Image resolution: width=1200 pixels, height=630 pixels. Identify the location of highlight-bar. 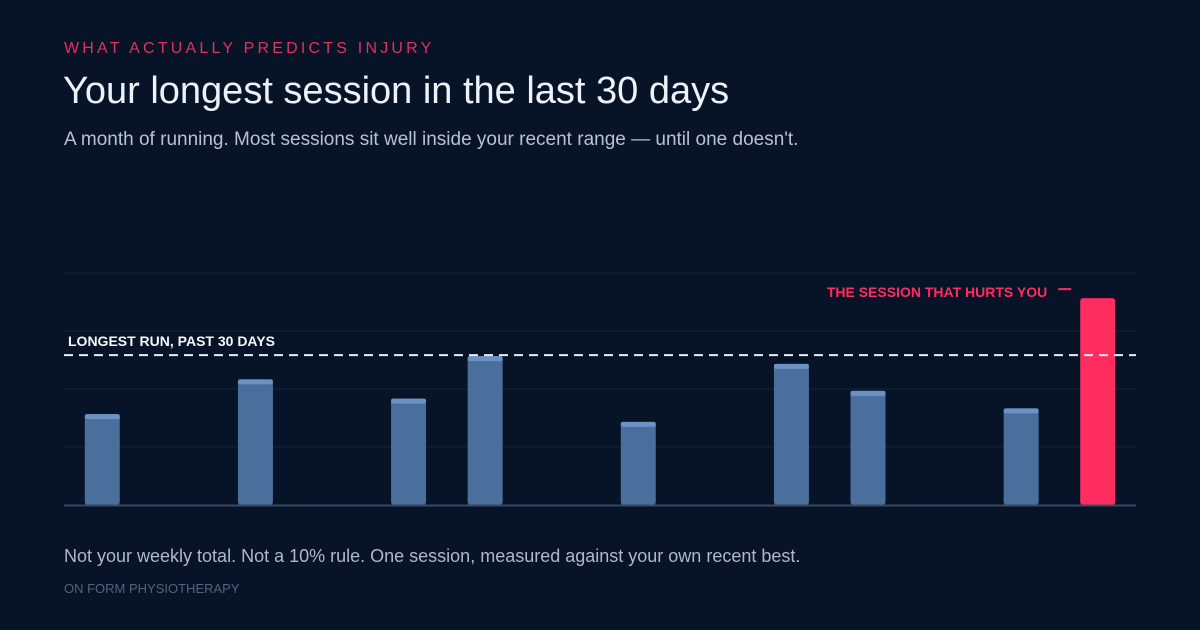
(1098, 401).